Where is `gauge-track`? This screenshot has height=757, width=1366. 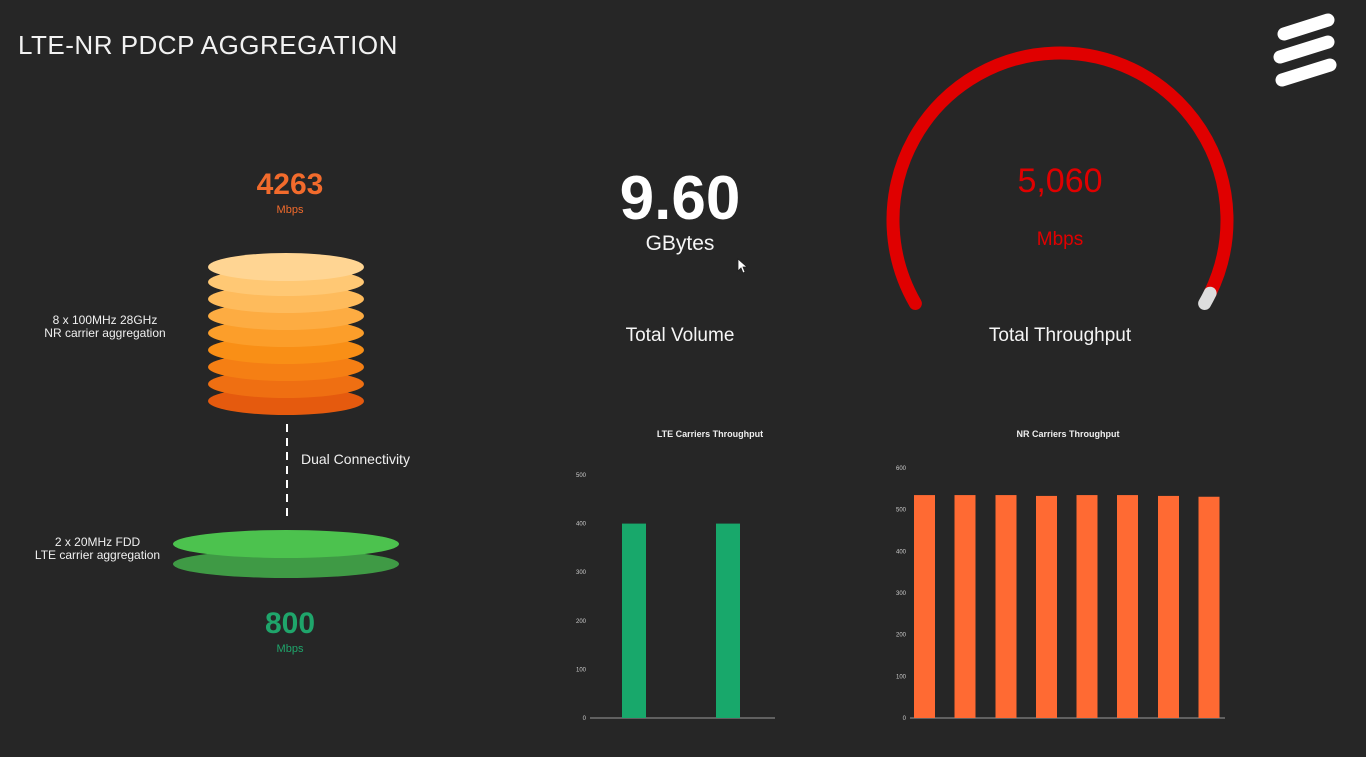 gauge-track is located at coordinates (1060, 178).